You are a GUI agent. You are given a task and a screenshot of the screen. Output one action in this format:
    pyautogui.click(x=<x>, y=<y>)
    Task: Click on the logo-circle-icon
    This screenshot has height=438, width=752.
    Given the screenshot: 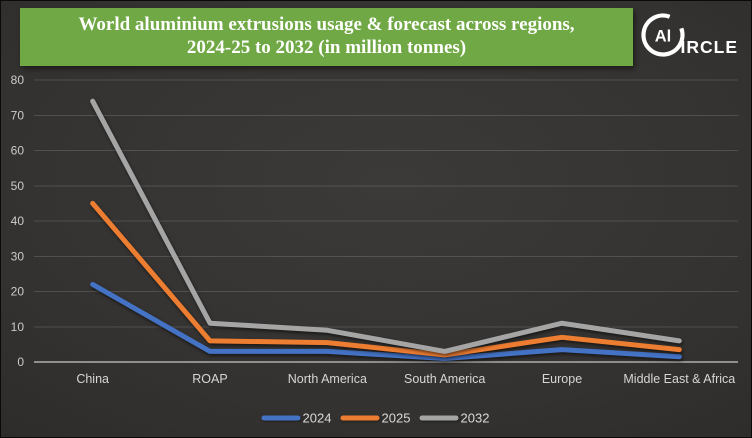 What is the action you would take?
    pyautogui.click(x=663, y=35)
    